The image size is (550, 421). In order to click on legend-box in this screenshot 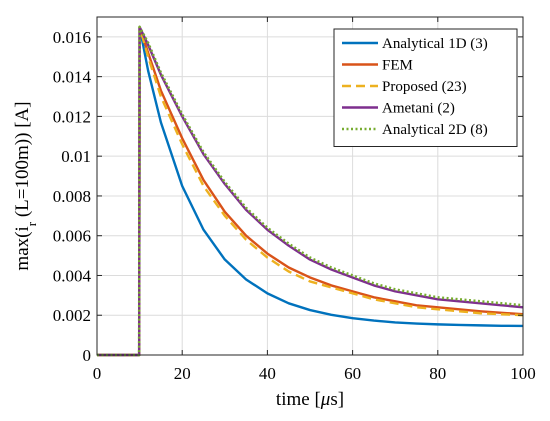, I will do `click(425, 87)`.